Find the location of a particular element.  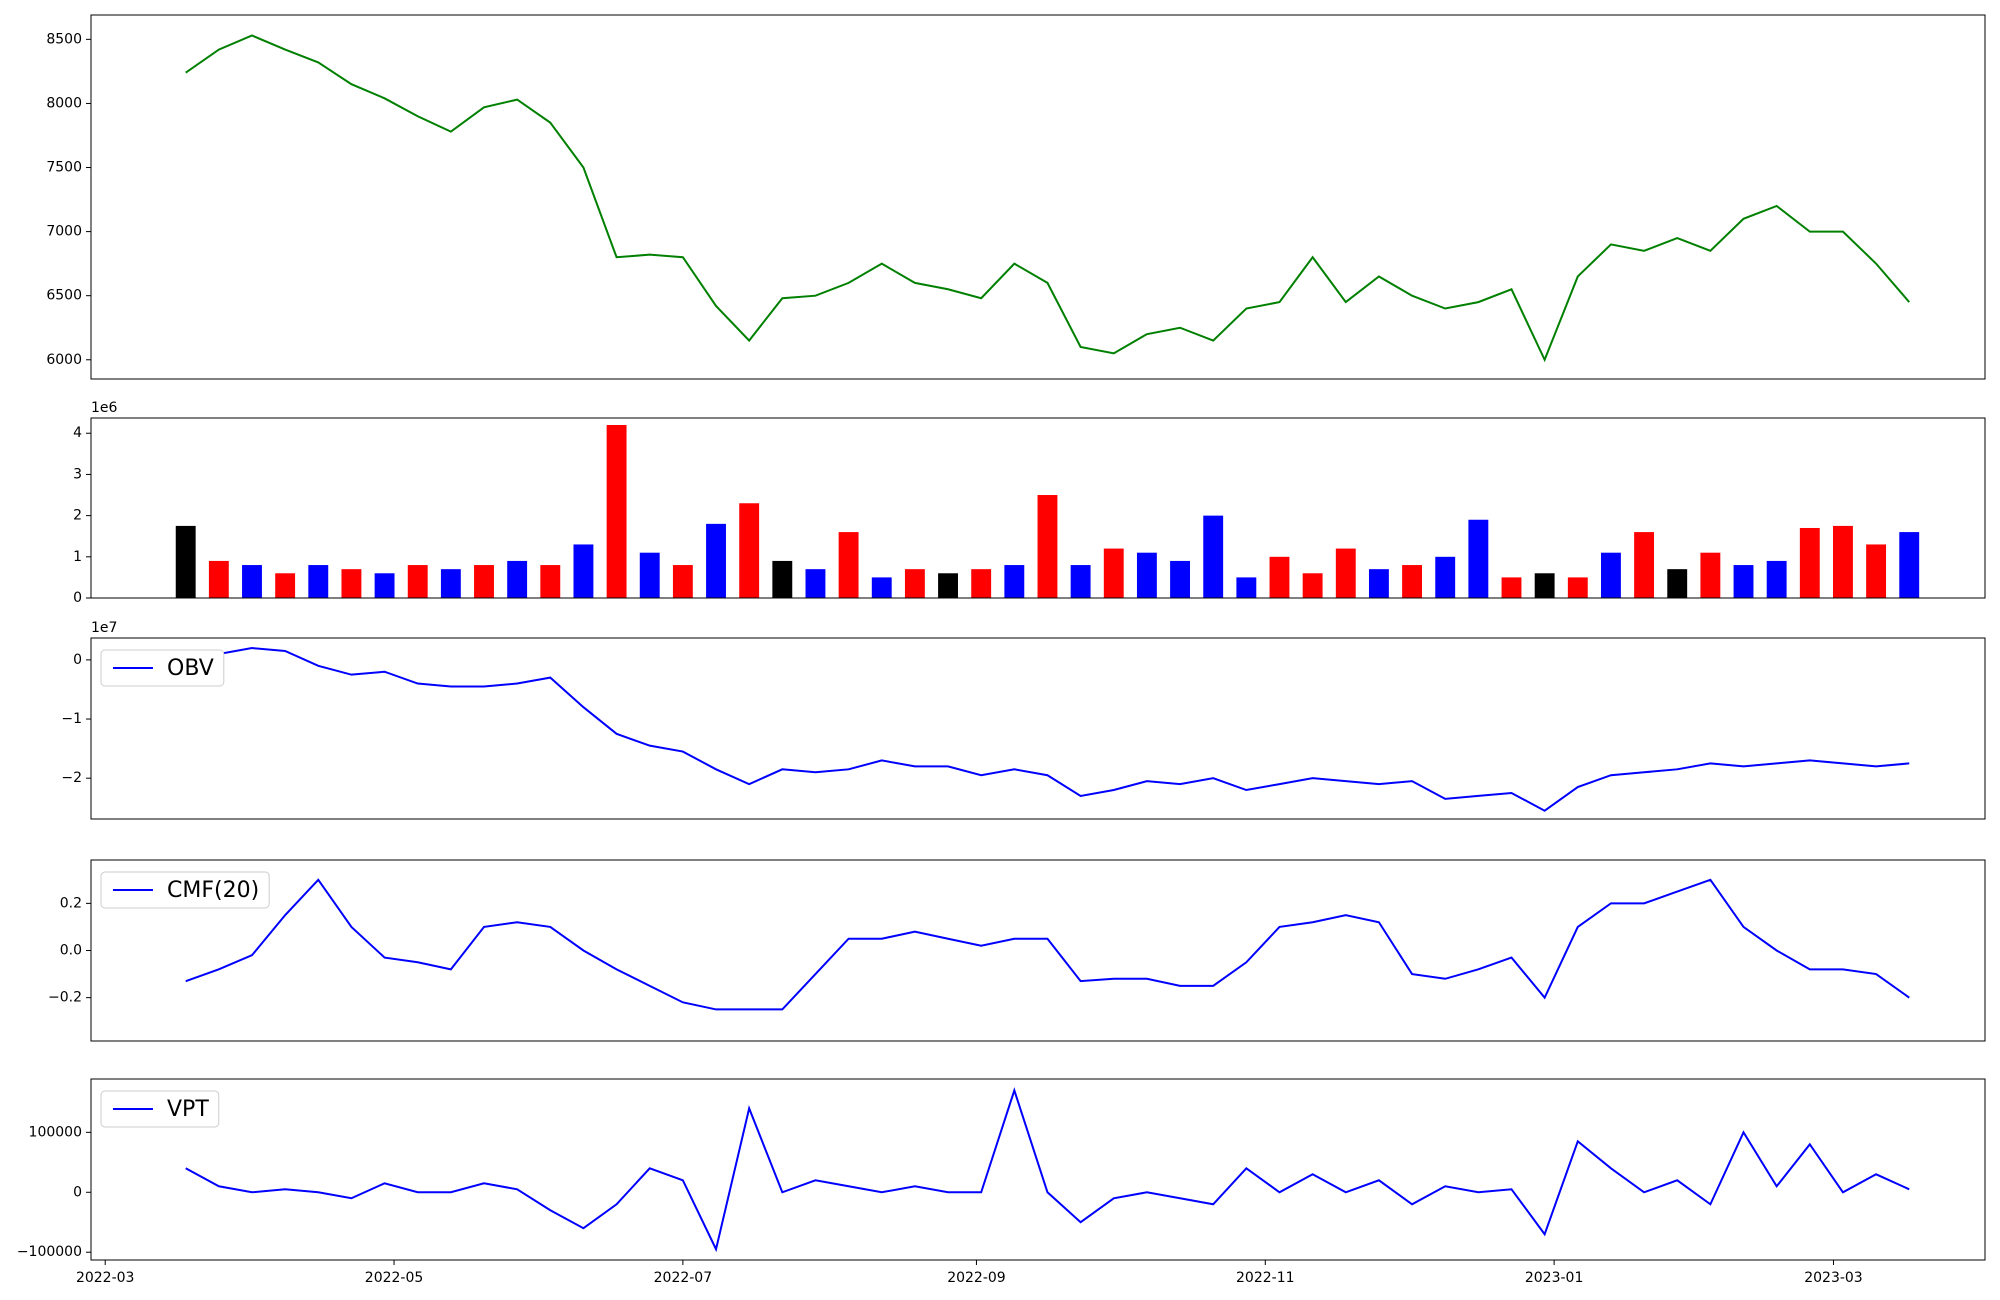

y-tick-label: 6500 is located at coordinates (64, 296).